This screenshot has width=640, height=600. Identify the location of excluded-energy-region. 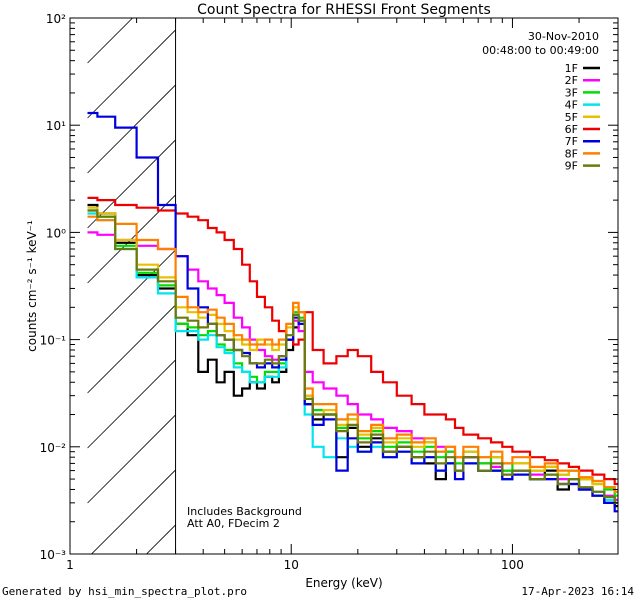
(131, 286).